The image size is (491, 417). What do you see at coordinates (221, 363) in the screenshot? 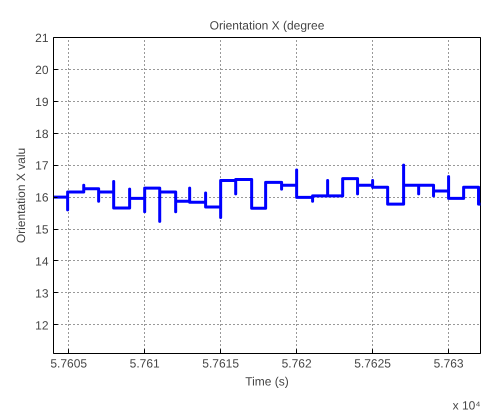
I see `x-tick-label: 5.7615` at bounding box center [221, 363].